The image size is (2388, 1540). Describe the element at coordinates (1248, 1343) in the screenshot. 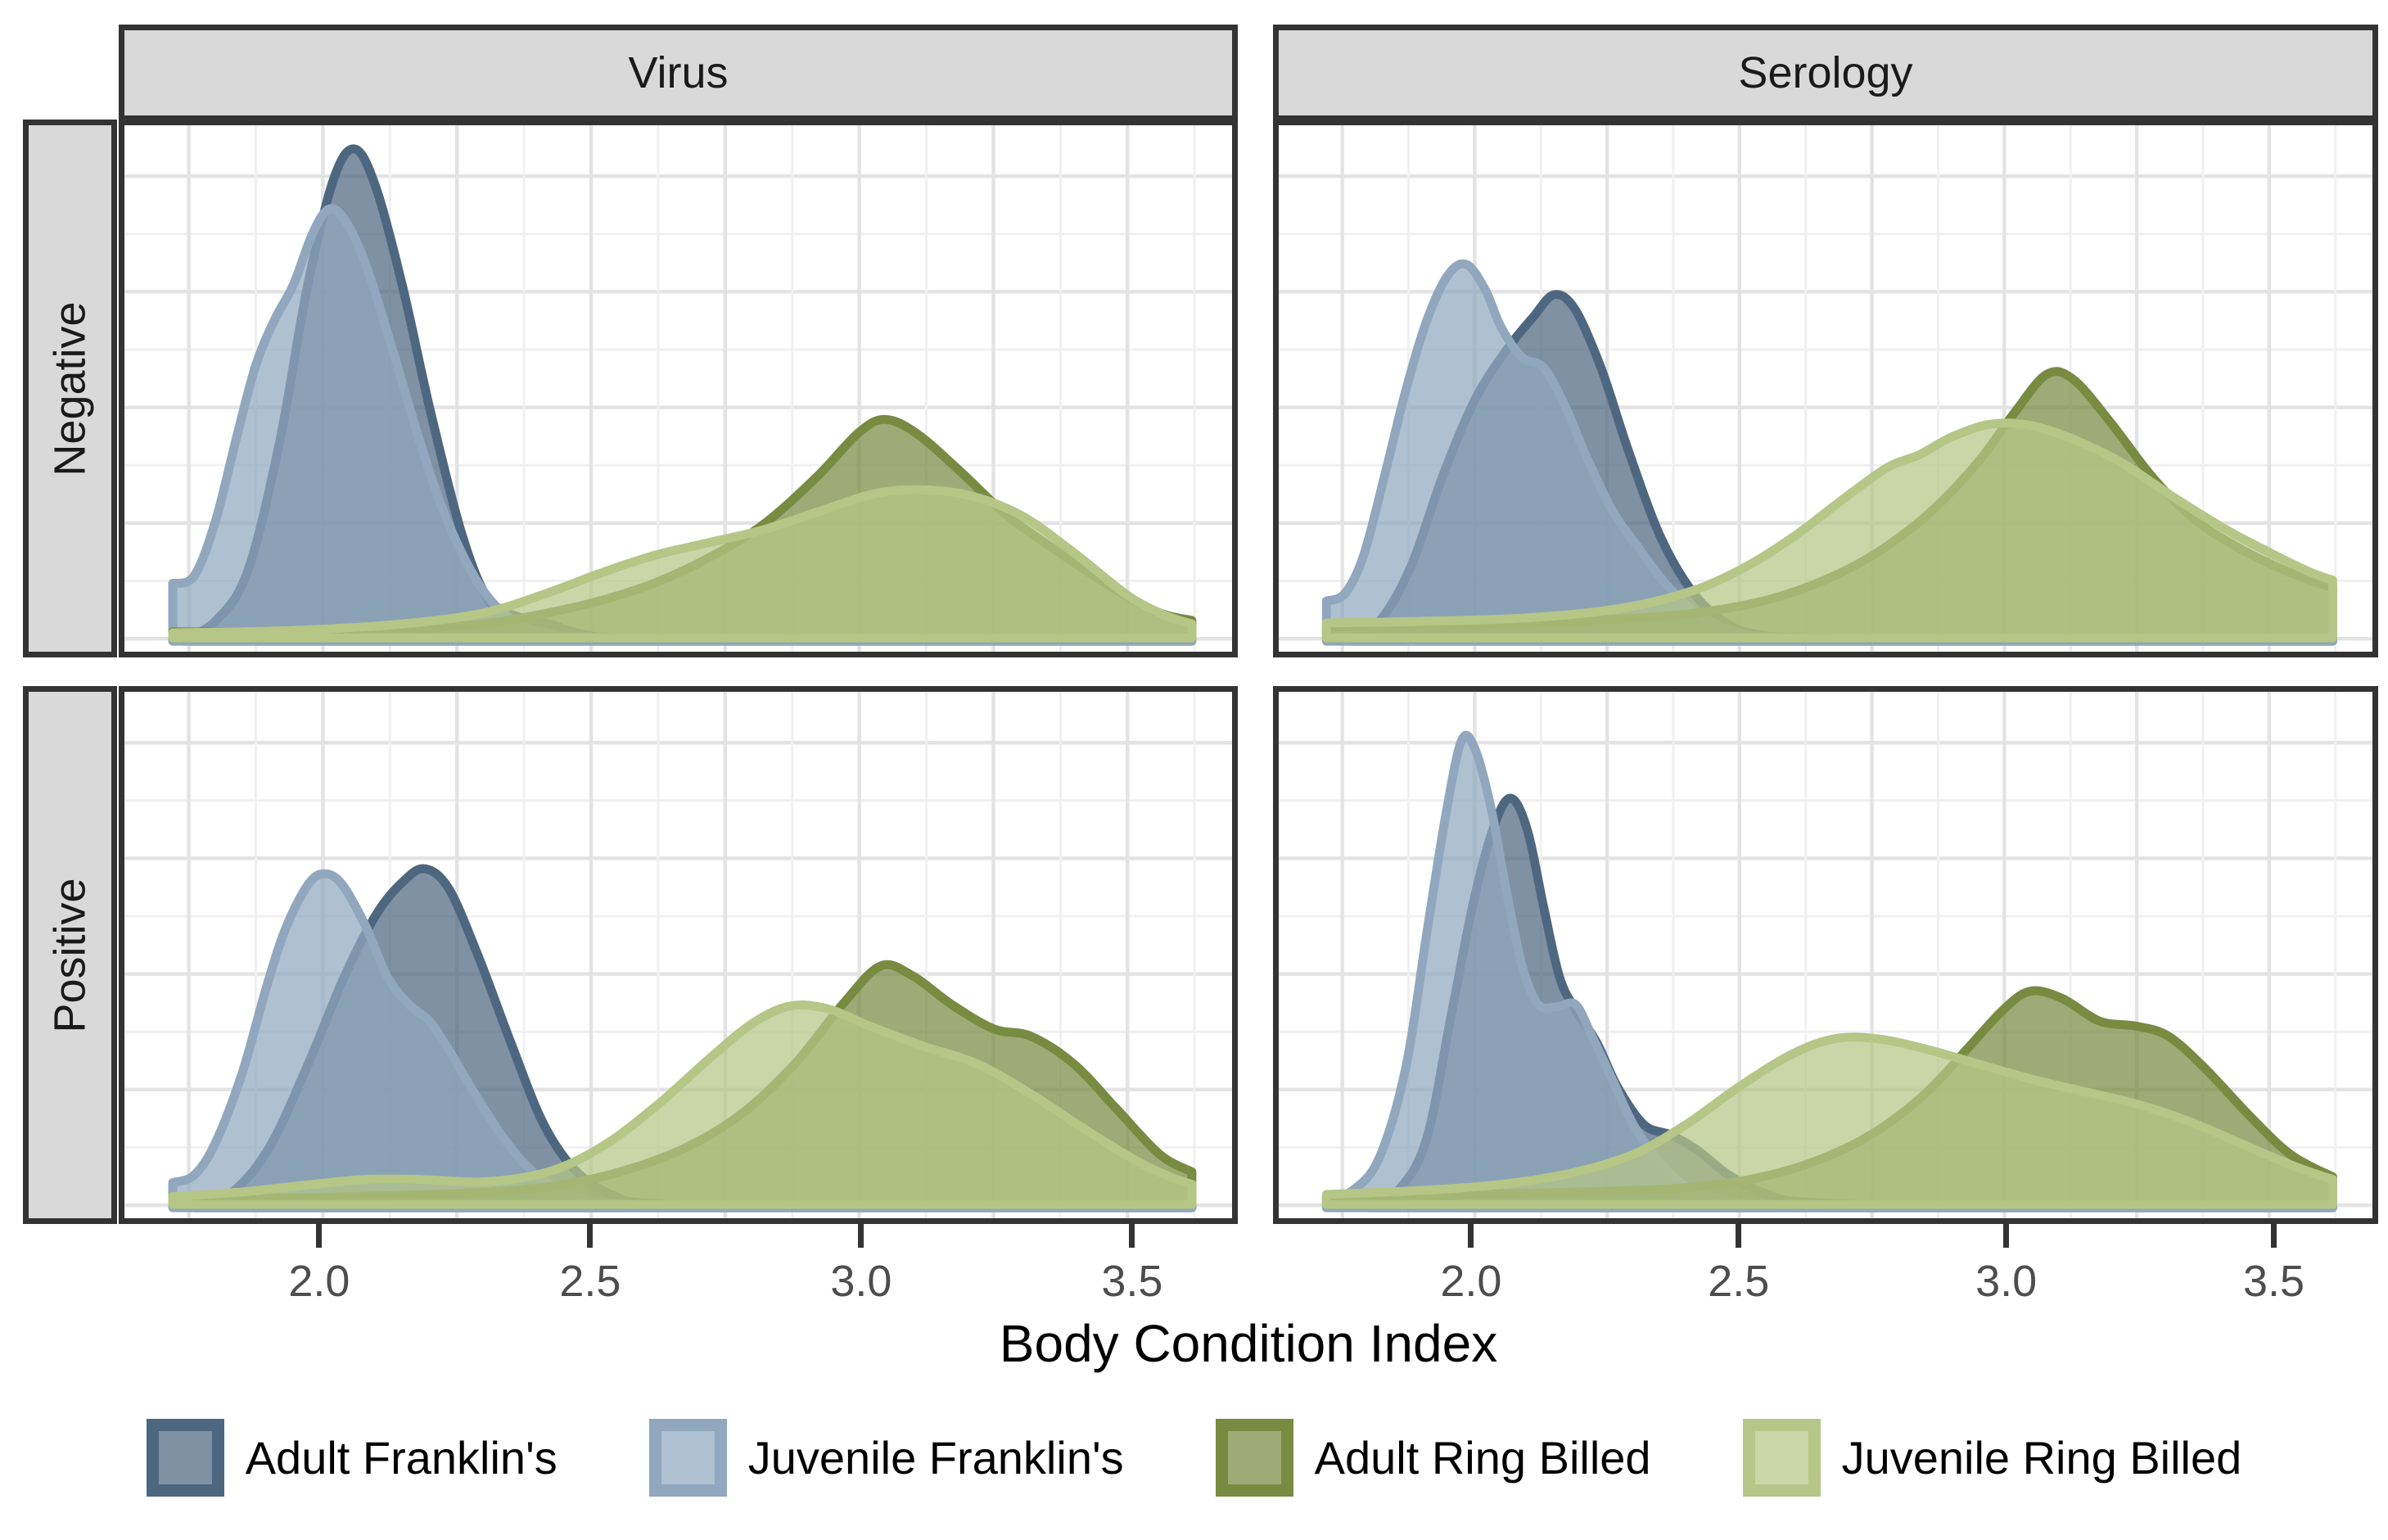

I see `x-axis-title: Body Condition Index` at that location.